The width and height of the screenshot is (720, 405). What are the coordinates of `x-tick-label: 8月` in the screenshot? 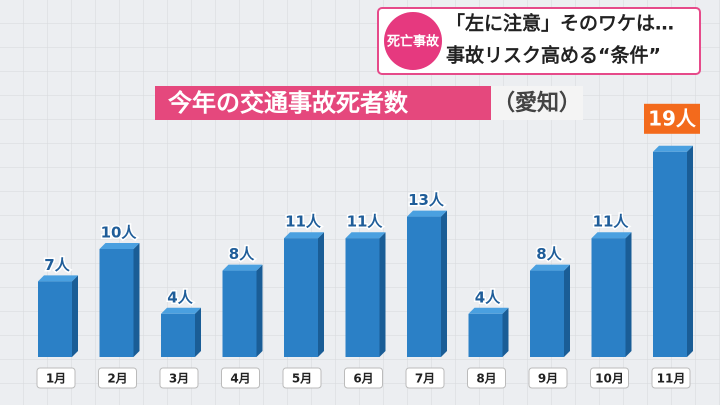 It's located at (486, 379).